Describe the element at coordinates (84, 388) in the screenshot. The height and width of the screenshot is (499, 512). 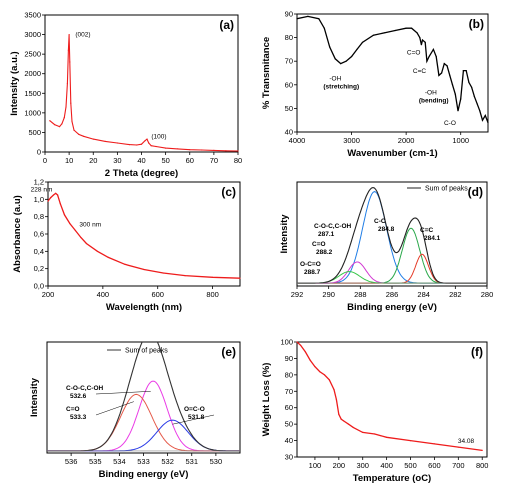
I see `peak-label: C-O-C,C-OH` at that location.